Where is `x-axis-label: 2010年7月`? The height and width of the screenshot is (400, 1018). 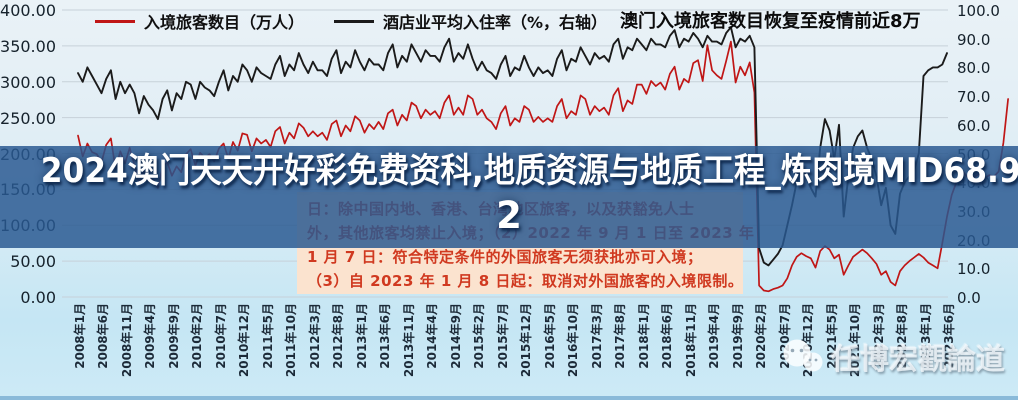
x-axis-label: 2010年7月 is located at coordinates (220, 336).